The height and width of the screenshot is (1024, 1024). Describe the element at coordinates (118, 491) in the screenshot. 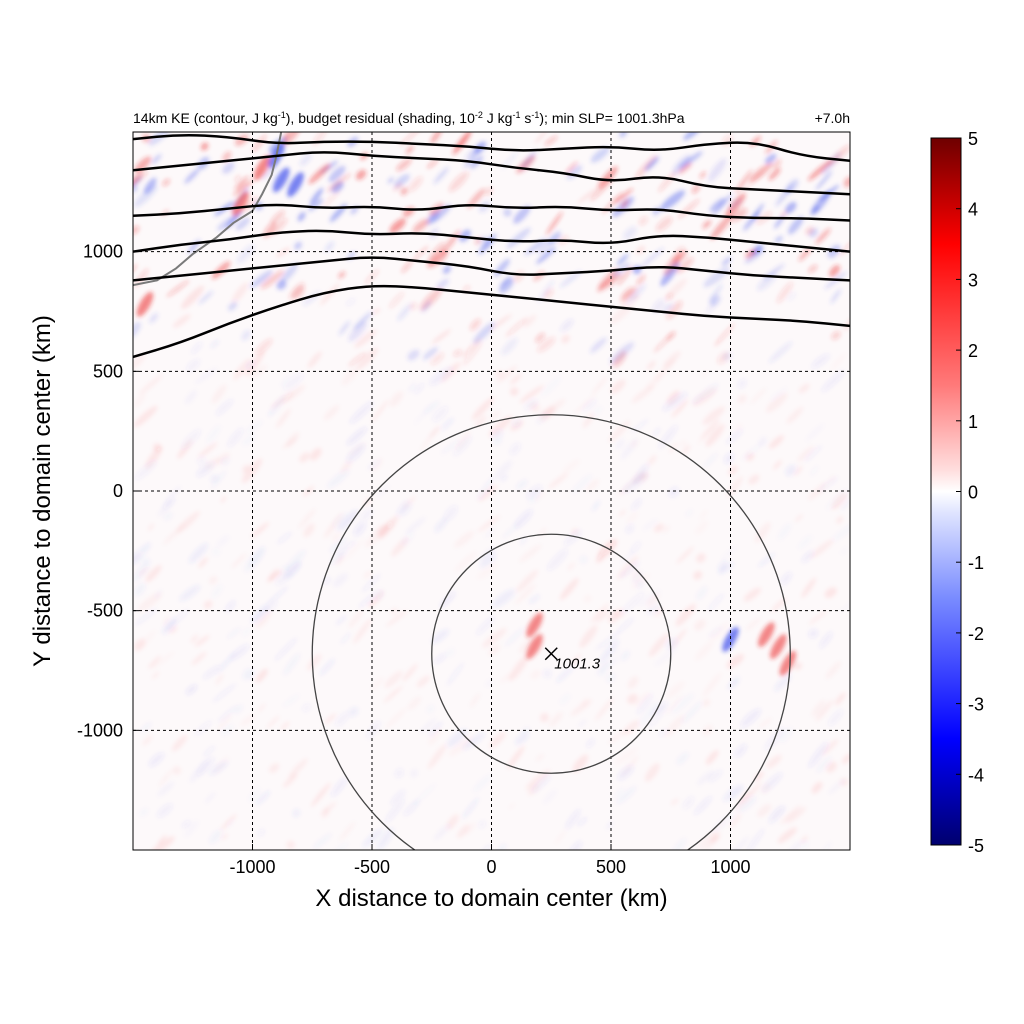

I see `y-tick-label: 0` at that location.